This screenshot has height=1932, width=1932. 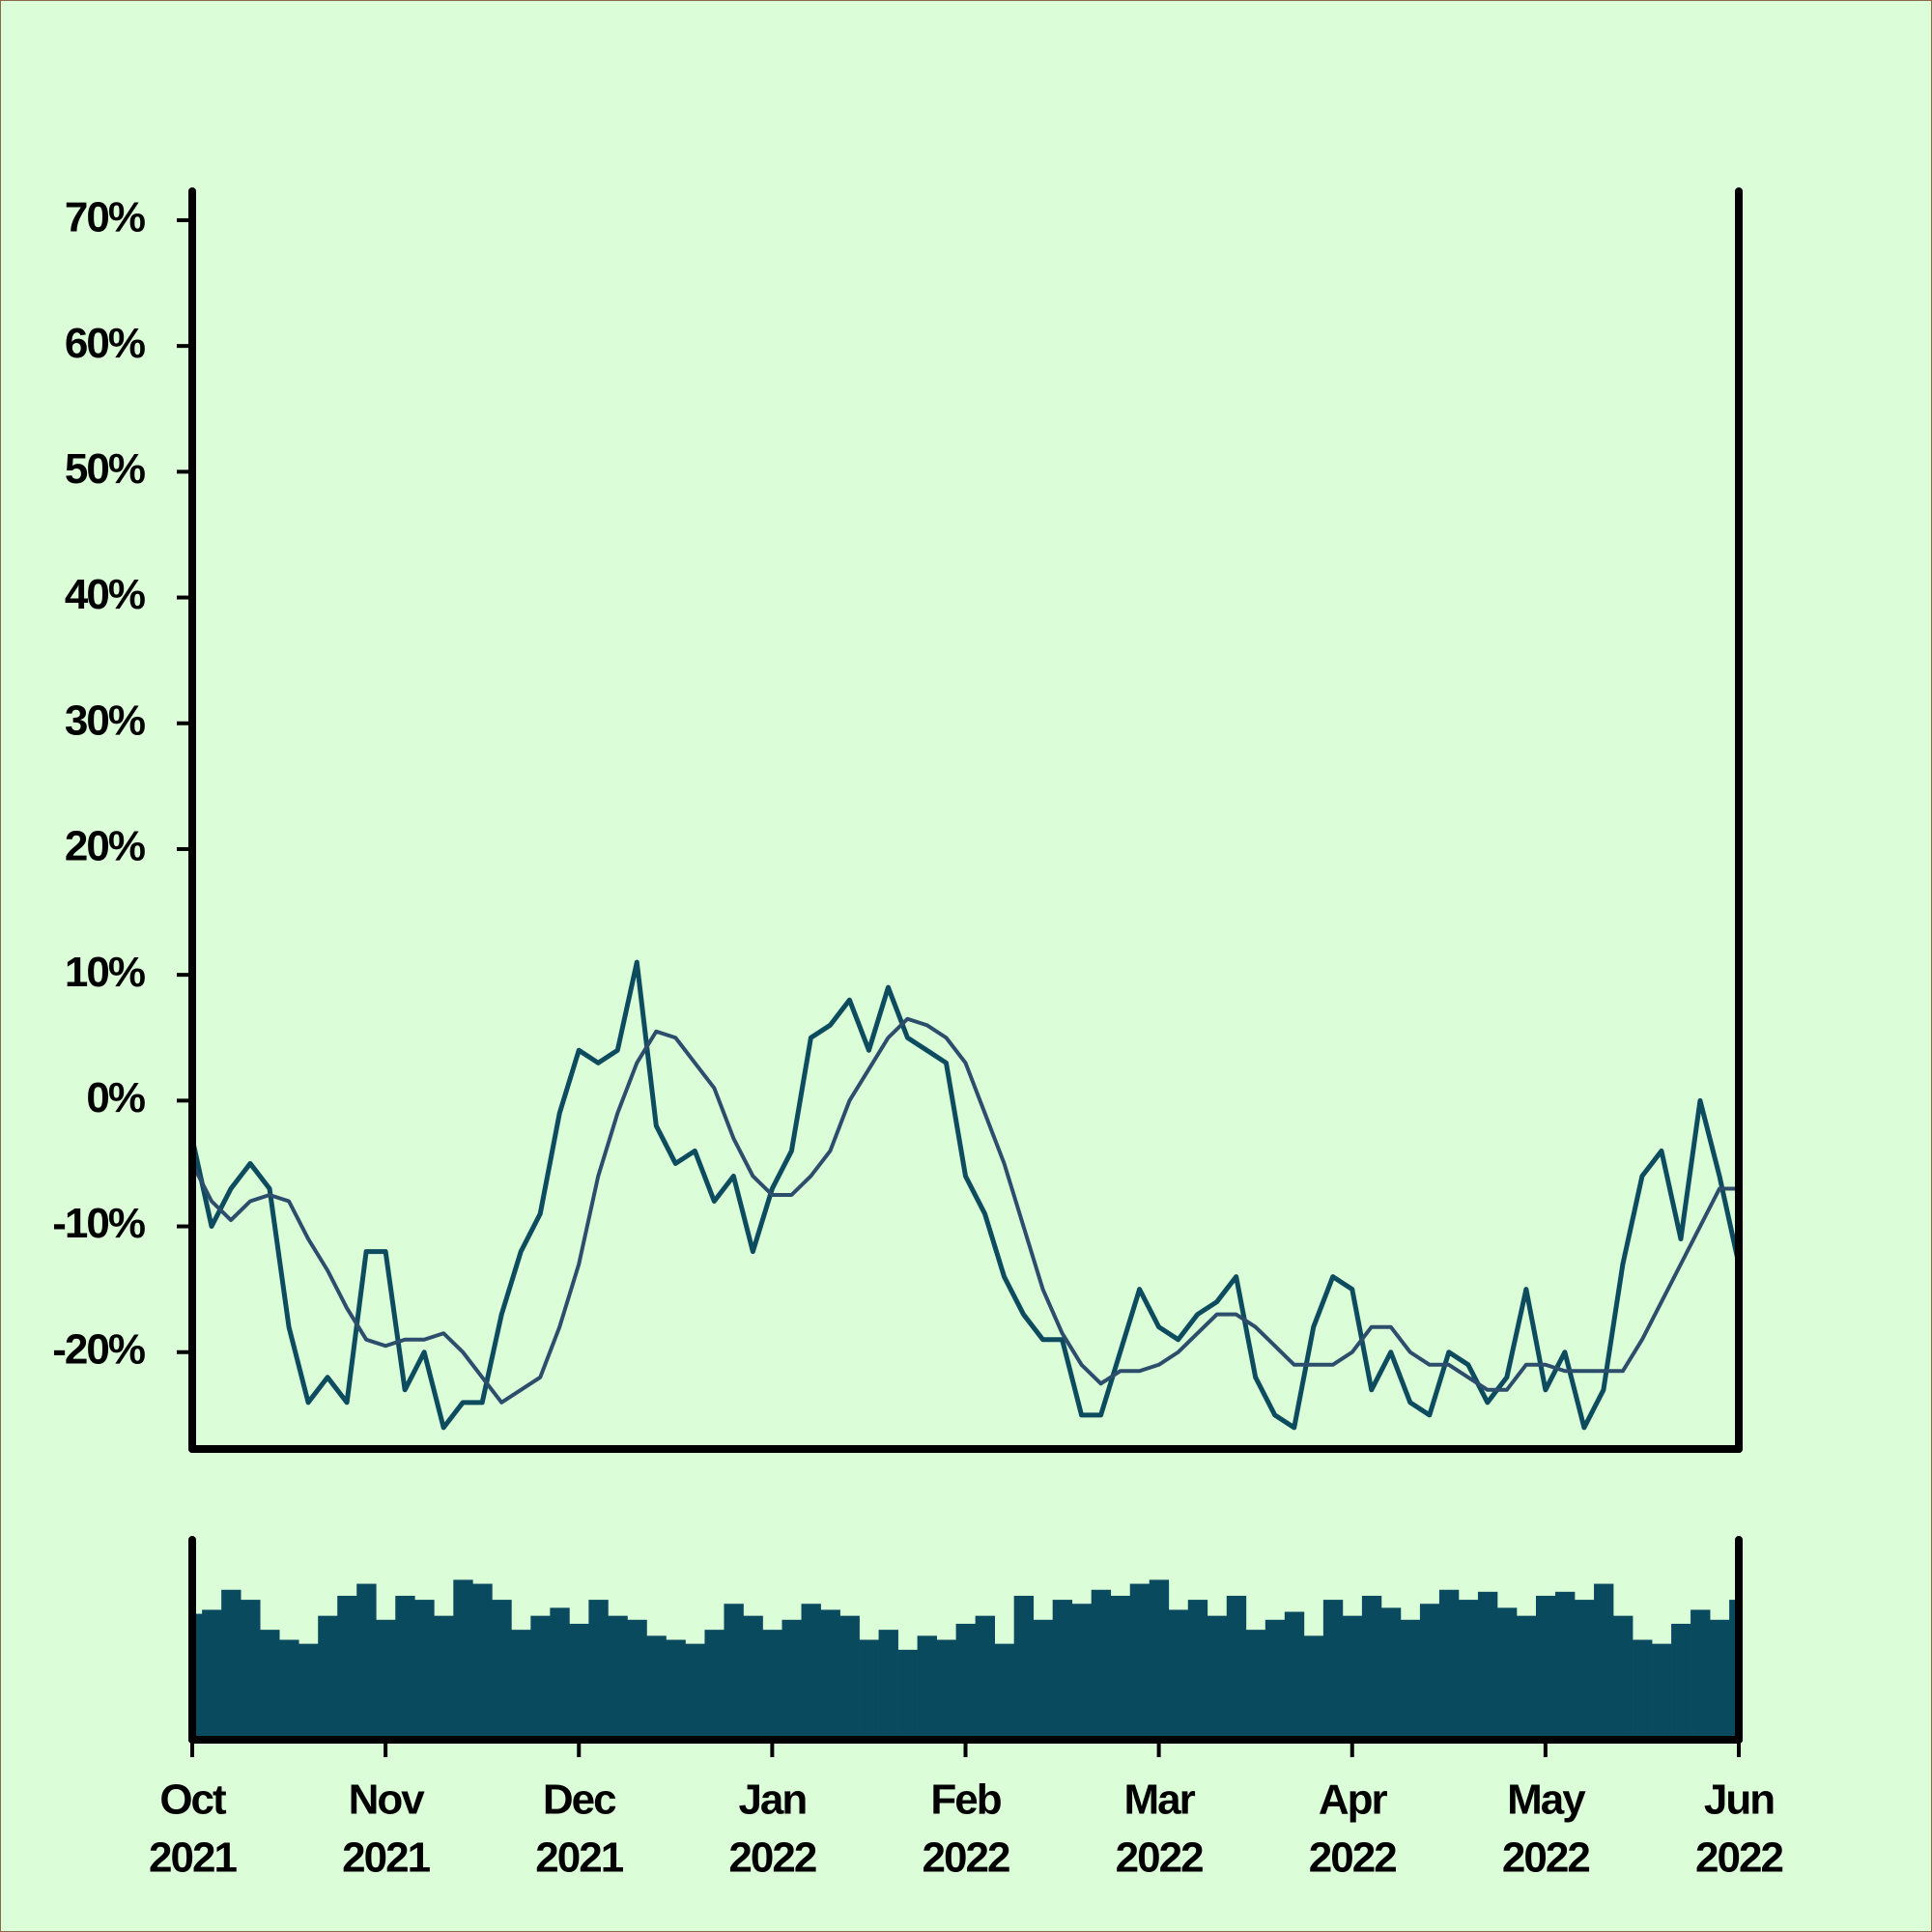 What do you see at coordinates (105, 846) in the screenshot?
I see `y-tick-label: 20%` at bounding box center [105, 846].